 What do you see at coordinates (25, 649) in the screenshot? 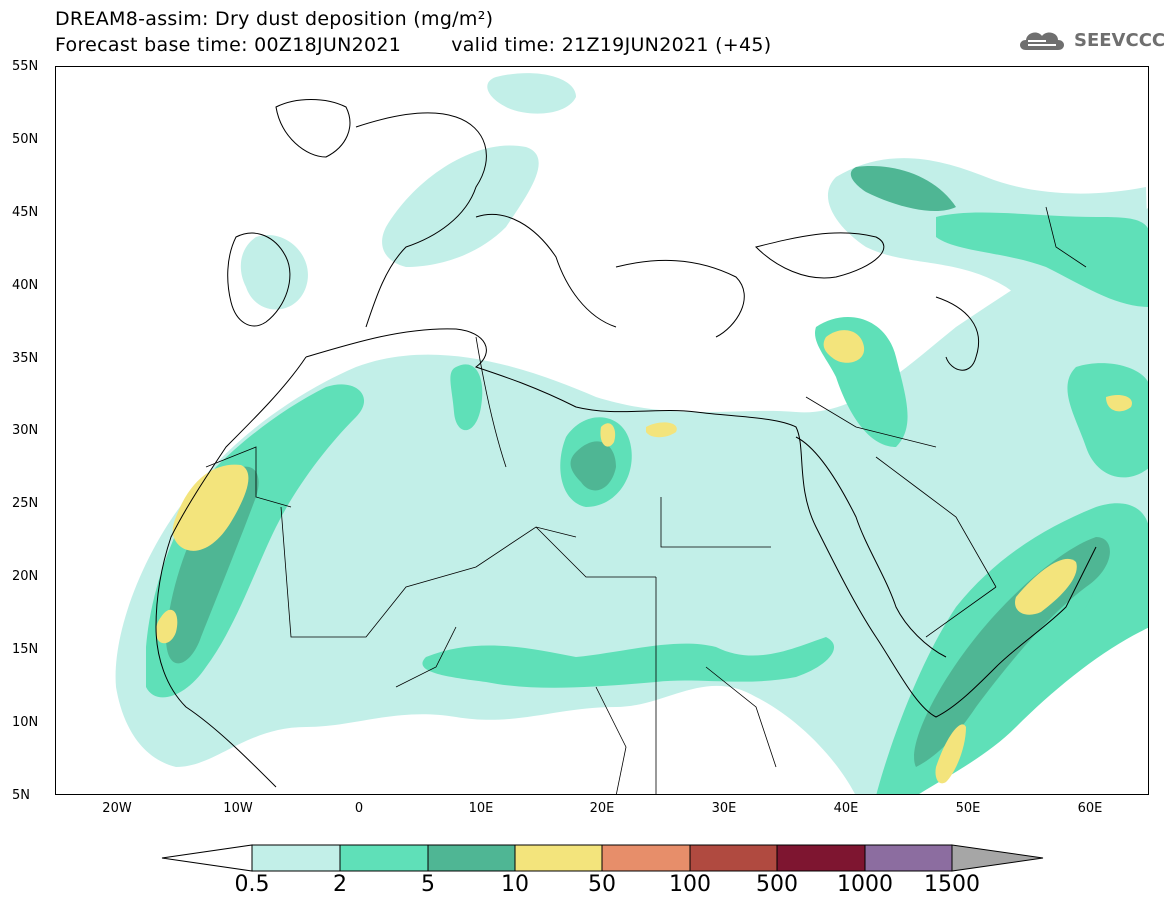
I see `lat-label-15n: 15N` at bounding box center [25, 649].